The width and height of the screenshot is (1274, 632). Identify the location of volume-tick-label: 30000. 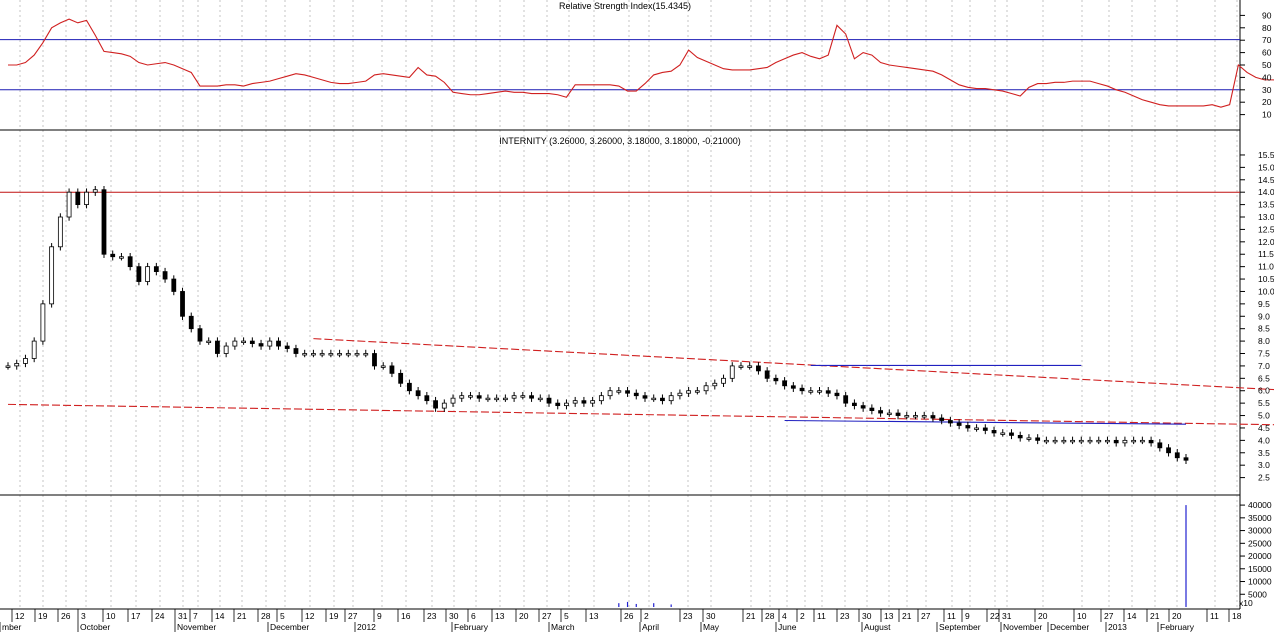
(1260, 531).